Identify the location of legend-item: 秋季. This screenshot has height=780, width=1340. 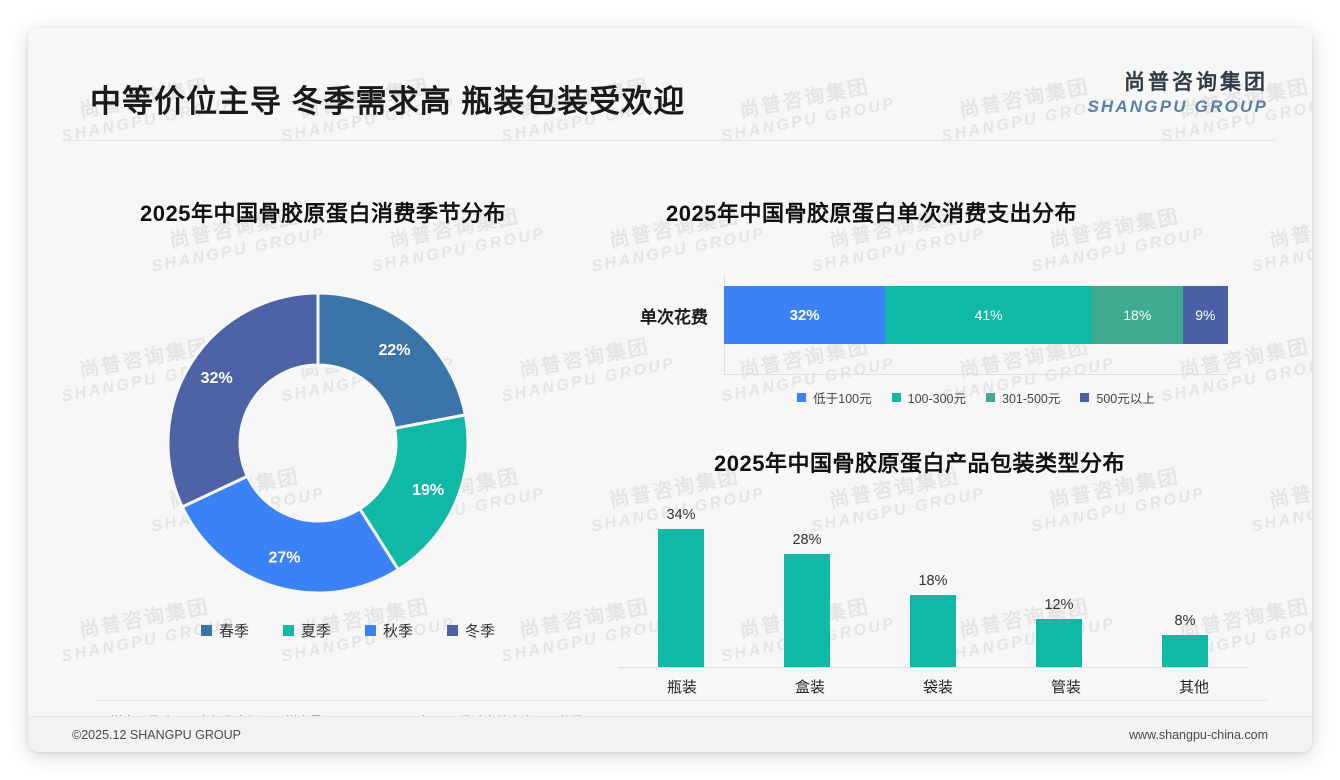
(389, 630).